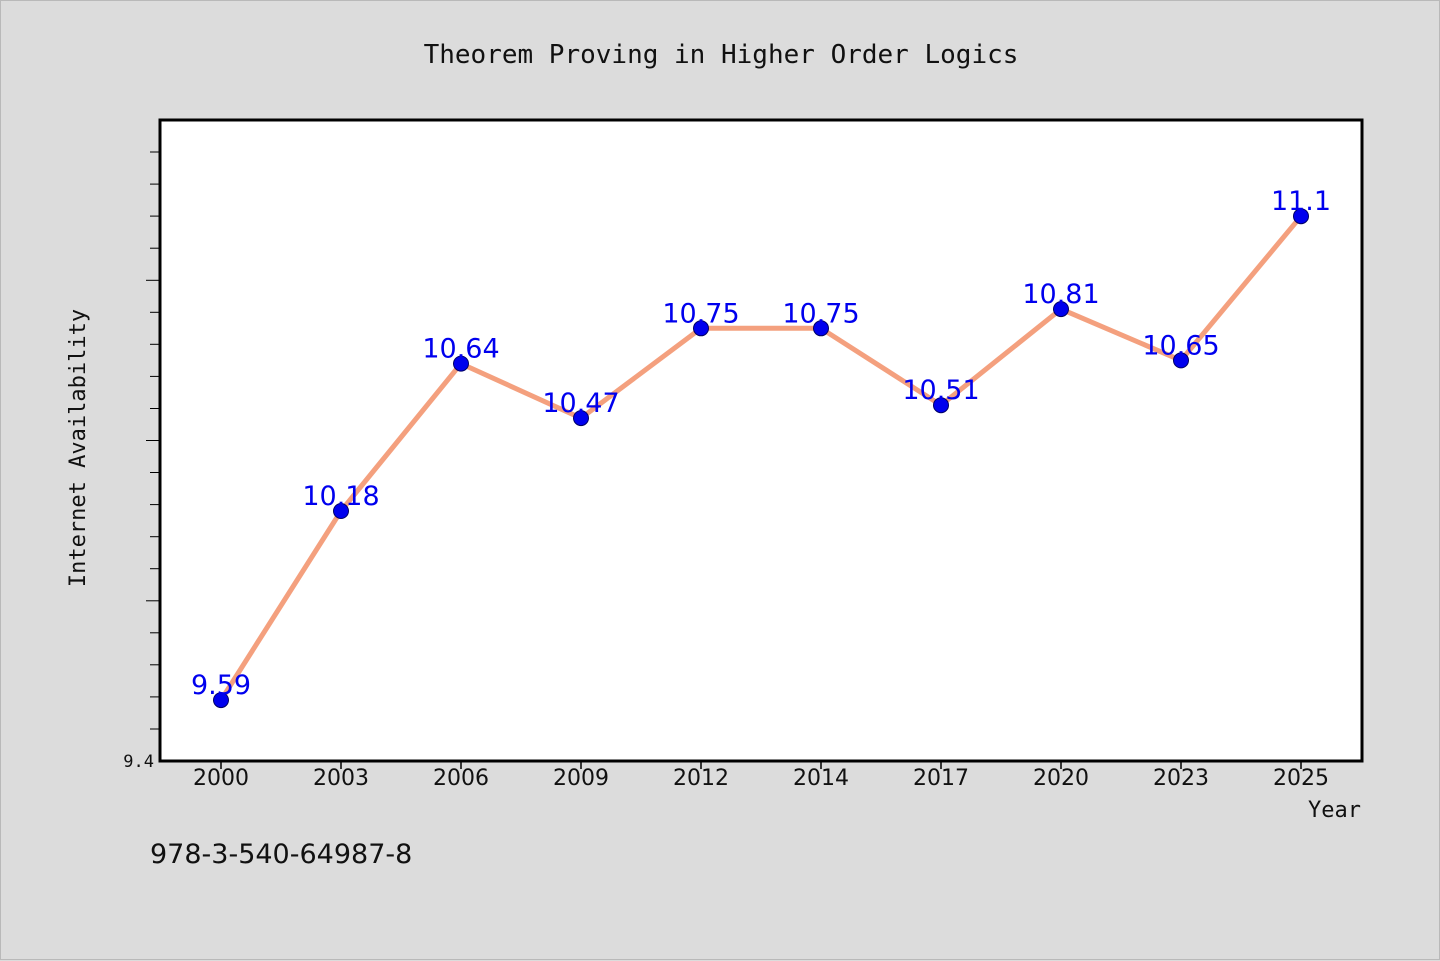  Describe the element at coordinates (761, 765) in the screenshot. I see `x-axis-ticks` at that location.